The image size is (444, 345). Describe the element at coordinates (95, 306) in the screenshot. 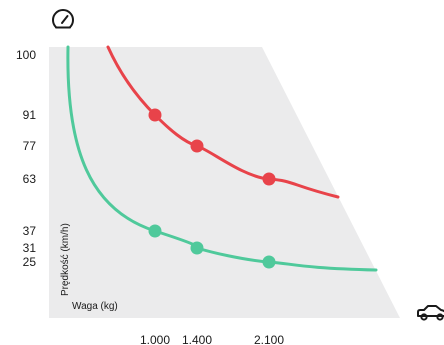

I see `x-axis-label: Waga (kg)` at that location.